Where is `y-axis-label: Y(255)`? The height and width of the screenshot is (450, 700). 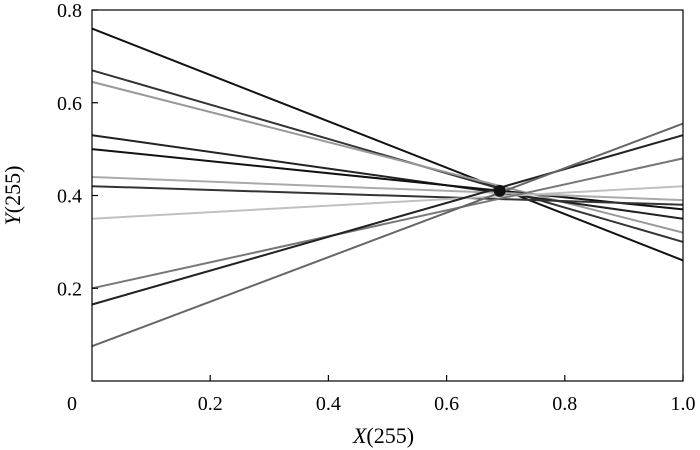
y-axis-label: Y(255) is located at coordinates (12, 196).